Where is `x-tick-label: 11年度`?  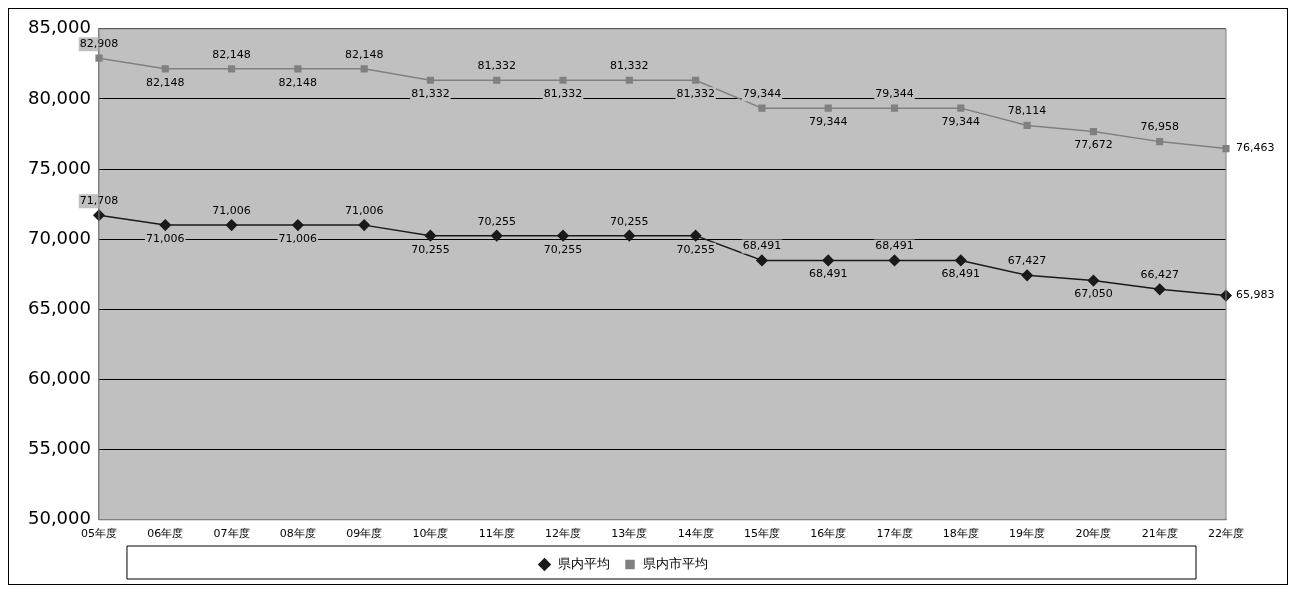
x-tick-label: 11年度 is located at coordinates (496, 534).